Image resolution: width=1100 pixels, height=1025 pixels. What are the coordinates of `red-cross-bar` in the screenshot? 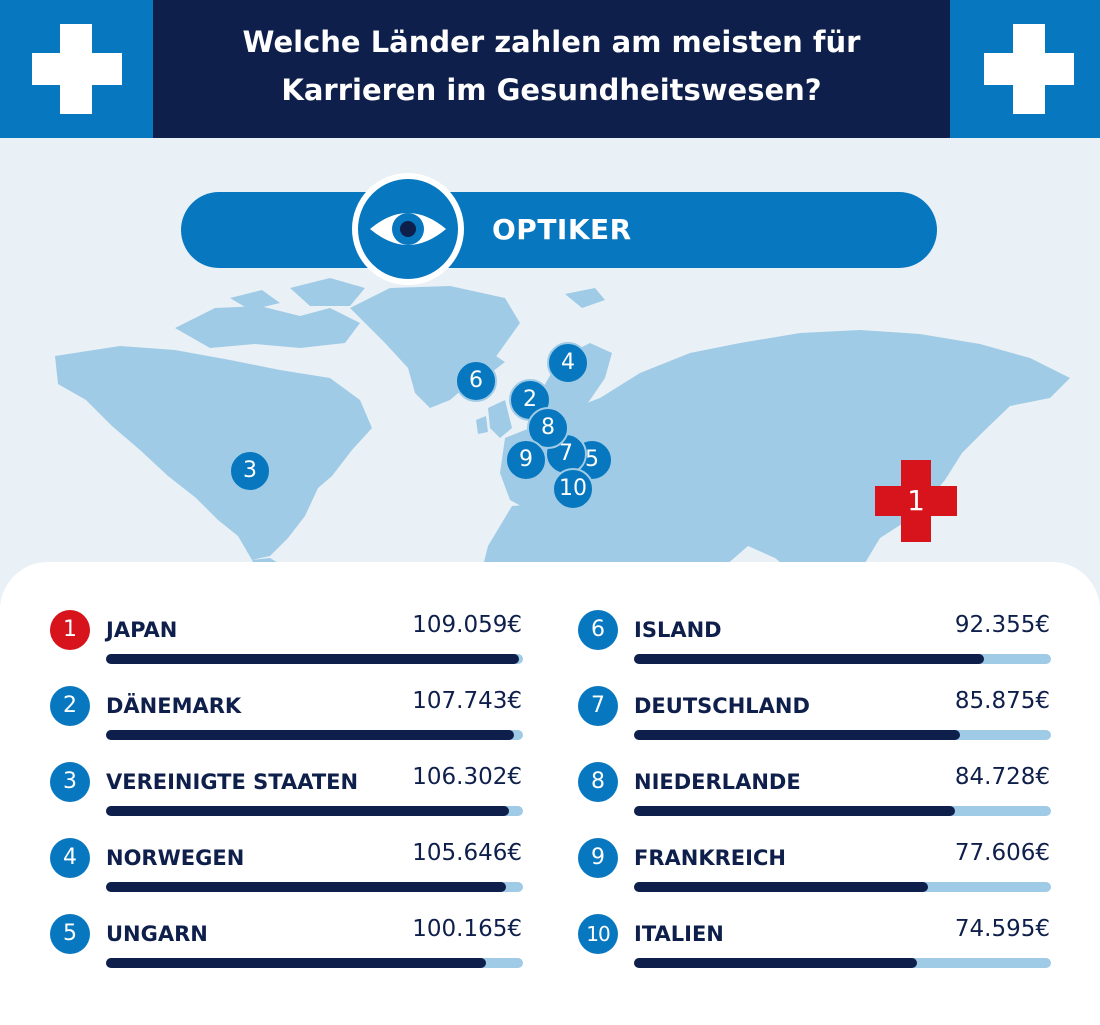 It's located at (916, 501).